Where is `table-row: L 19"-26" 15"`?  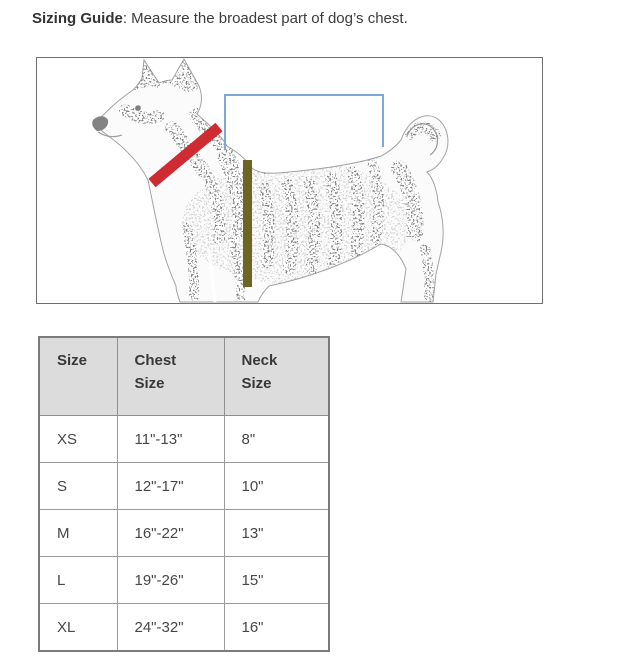
table-row: L 19"-26" 15" is located at coordinates (184, 580).